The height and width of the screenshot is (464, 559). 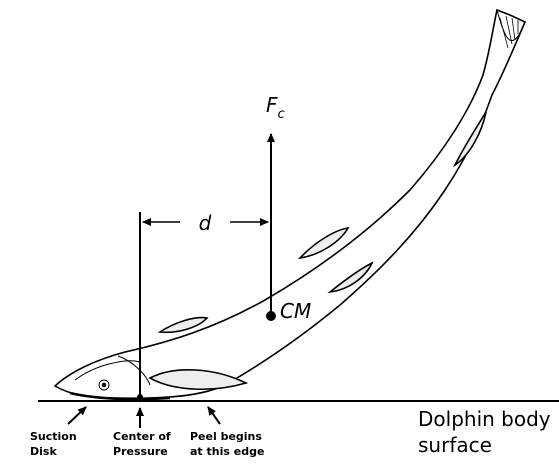 I want to click on surface-label: surface, so click(x=455, y=445).